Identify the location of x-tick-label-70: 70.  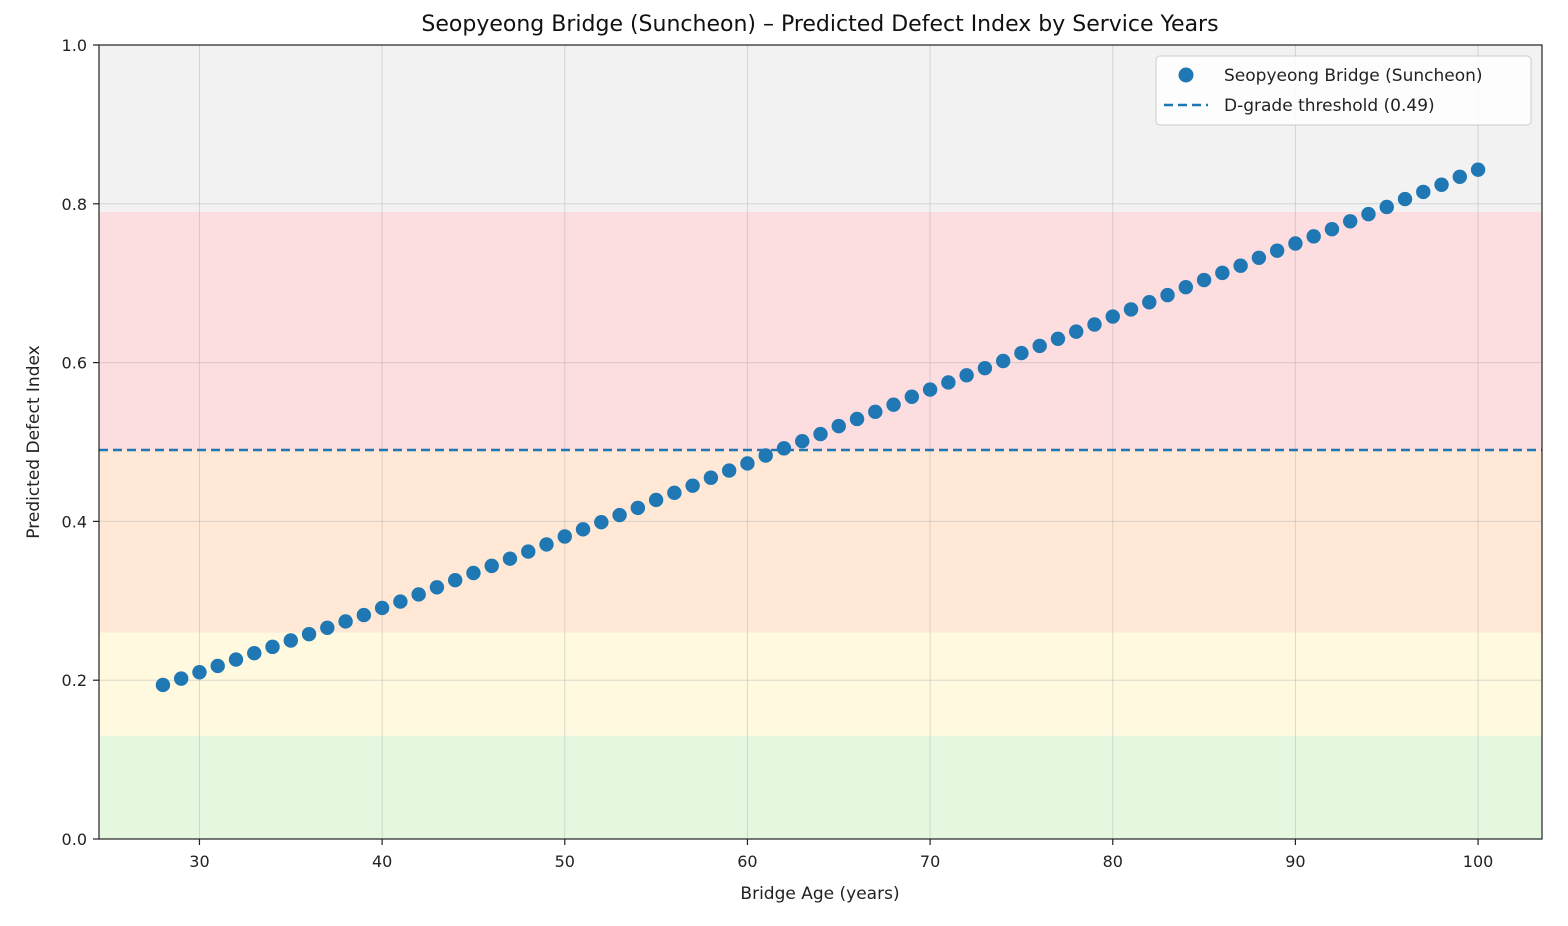
(930, 861).